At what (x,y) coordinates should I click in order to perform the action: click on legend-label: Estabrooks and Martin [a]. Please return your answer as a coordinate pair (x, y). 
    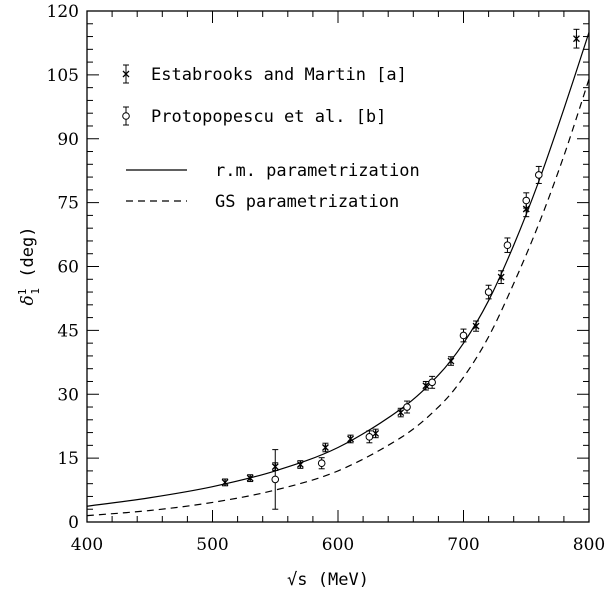
    Looking at the image, I should click on (279, 75).